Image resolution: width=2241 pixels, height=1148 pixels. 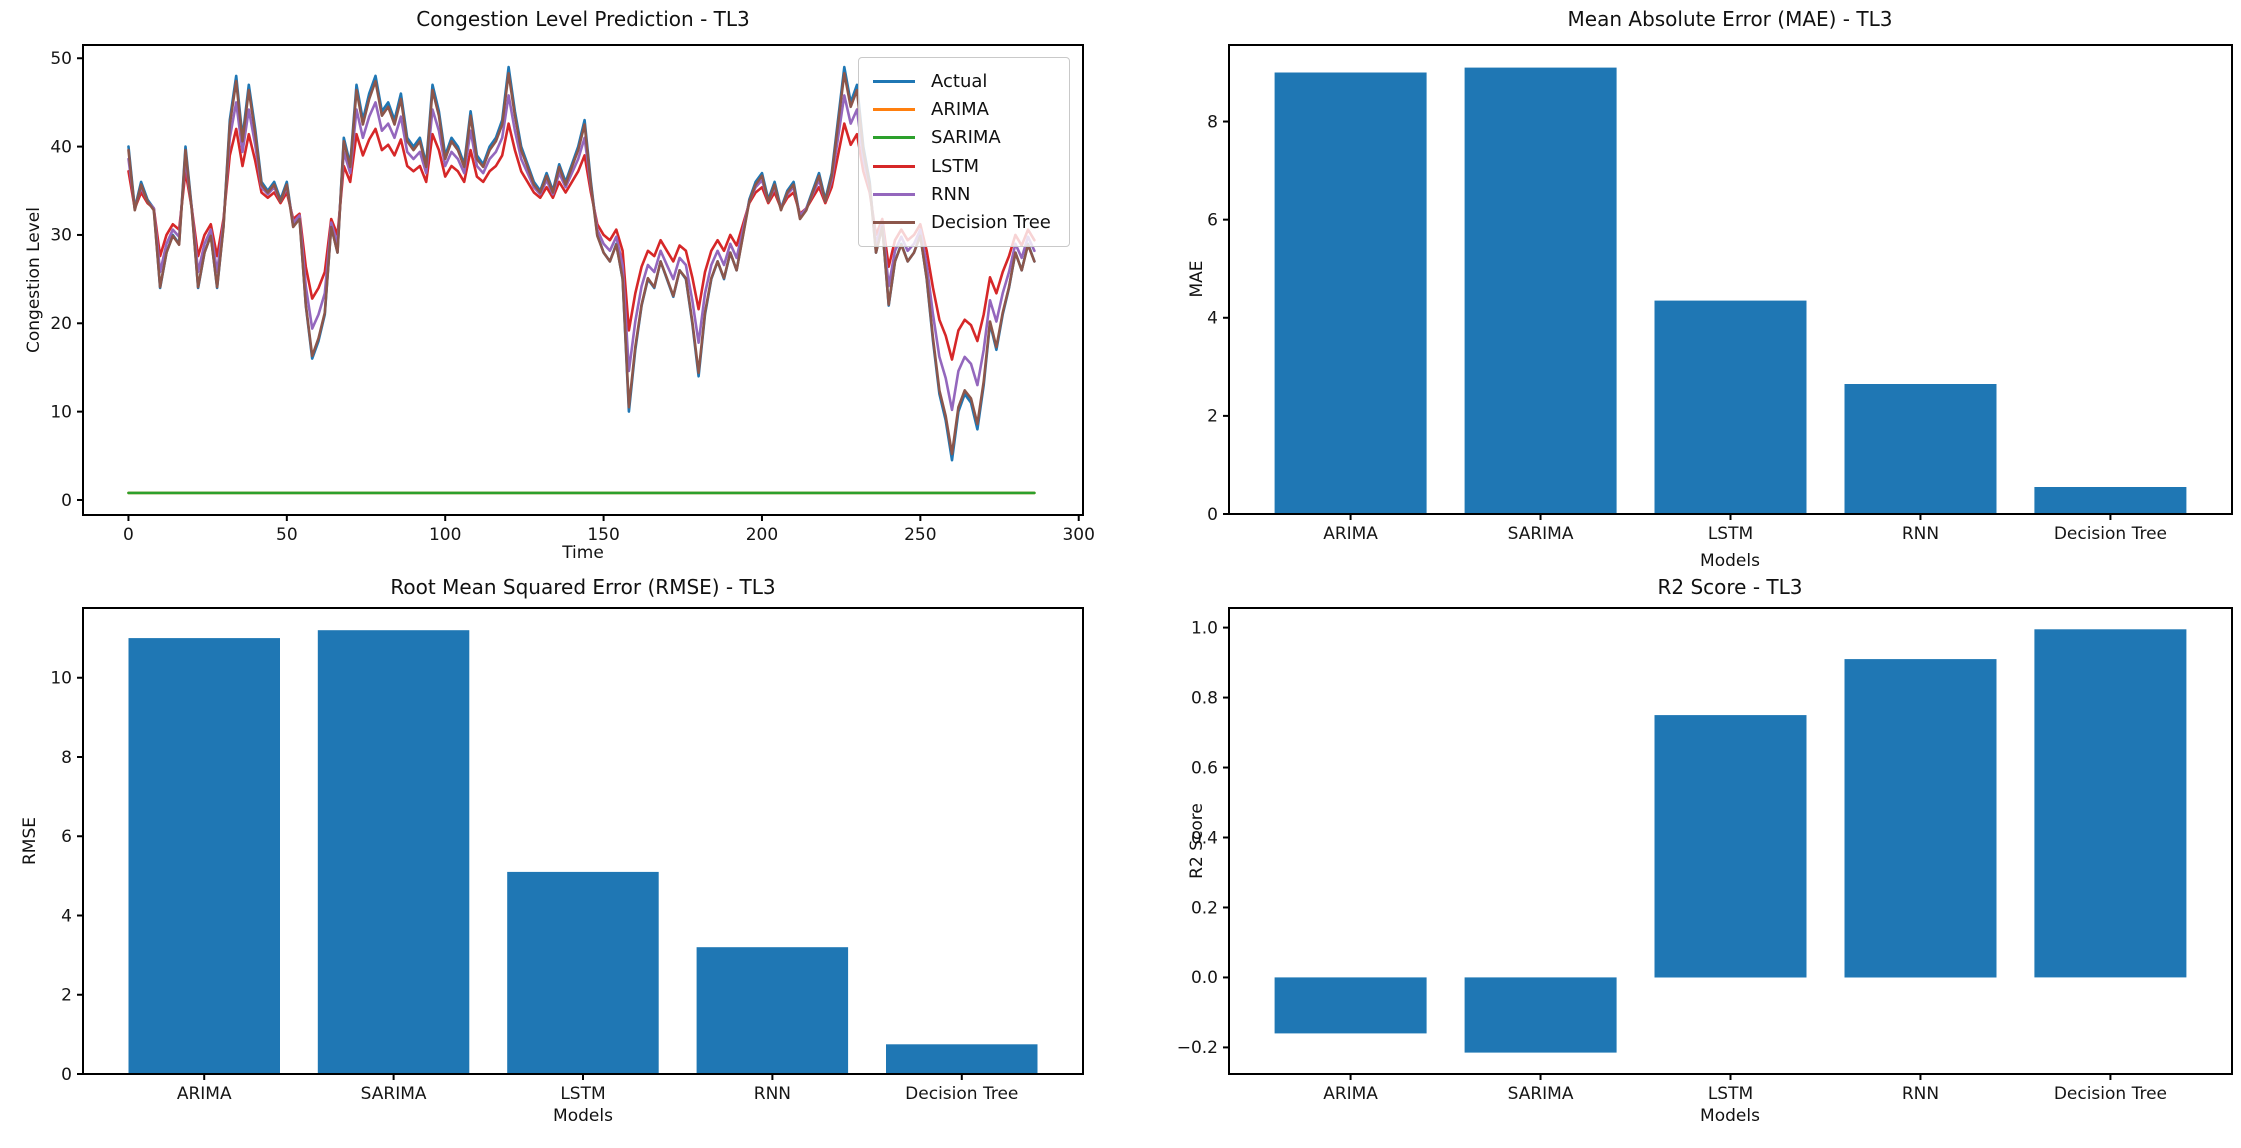 What do you see at coordinates (583, 1116) in the screenshot?
I see `xlabel-models-rmse: Models` at bounding box center [583, 1116].